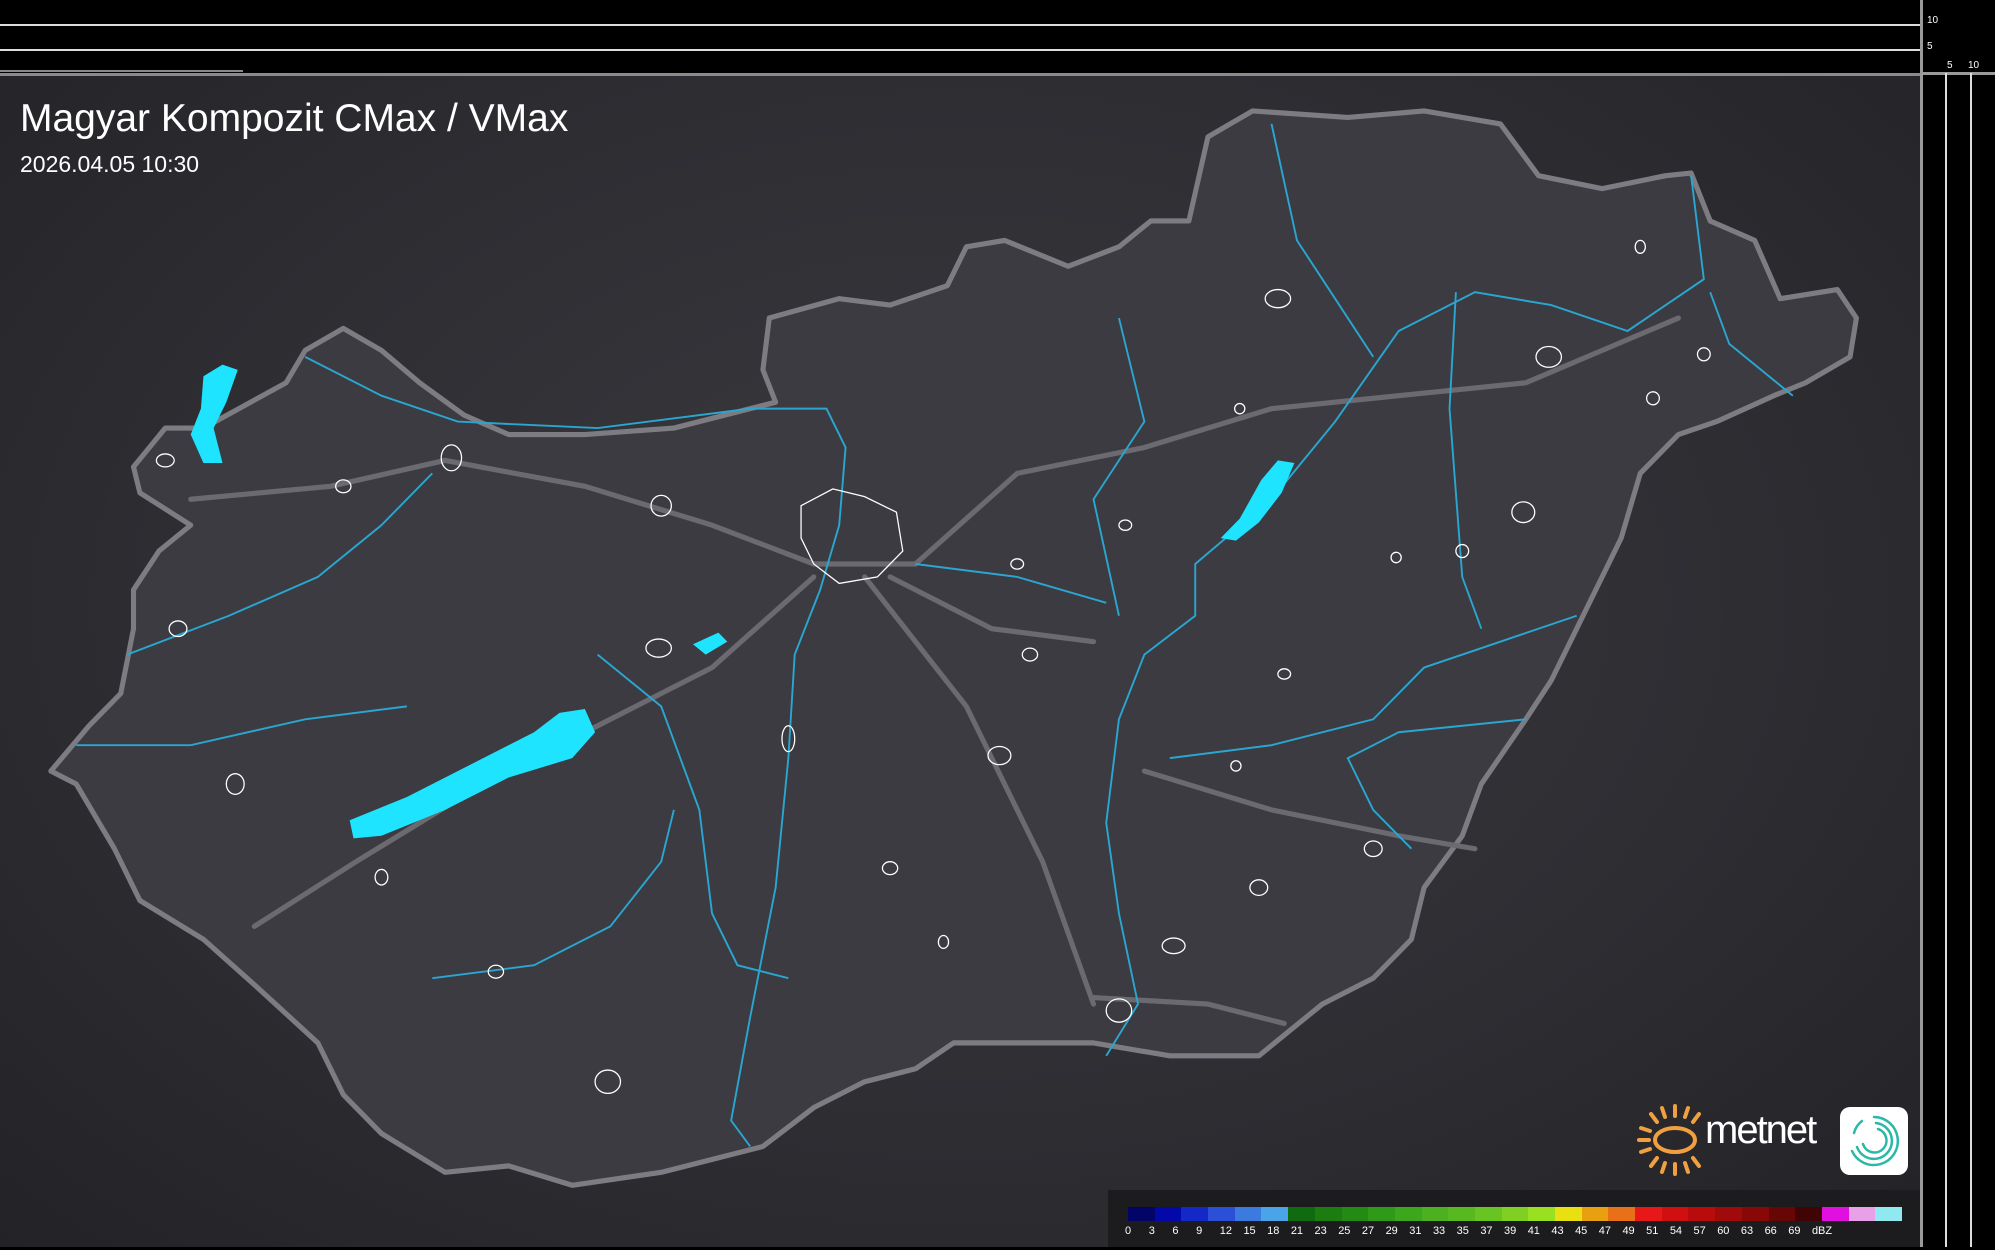  Describe the element at coordinates (1368, 1231) in the screenshot. I see `legend-label: 27` at that location.